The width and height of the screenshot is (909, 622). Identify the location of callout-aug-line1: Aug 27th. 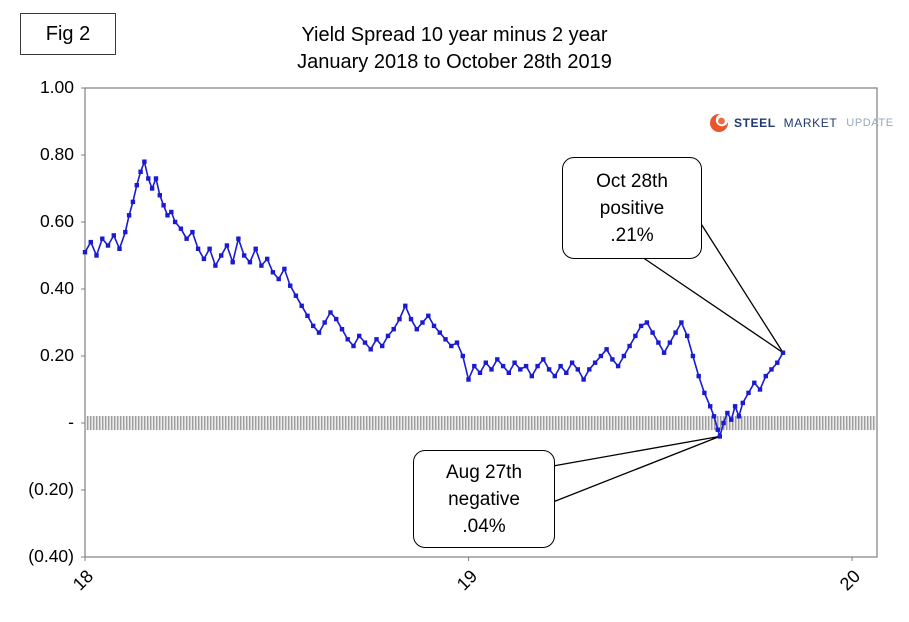
(484, 472).